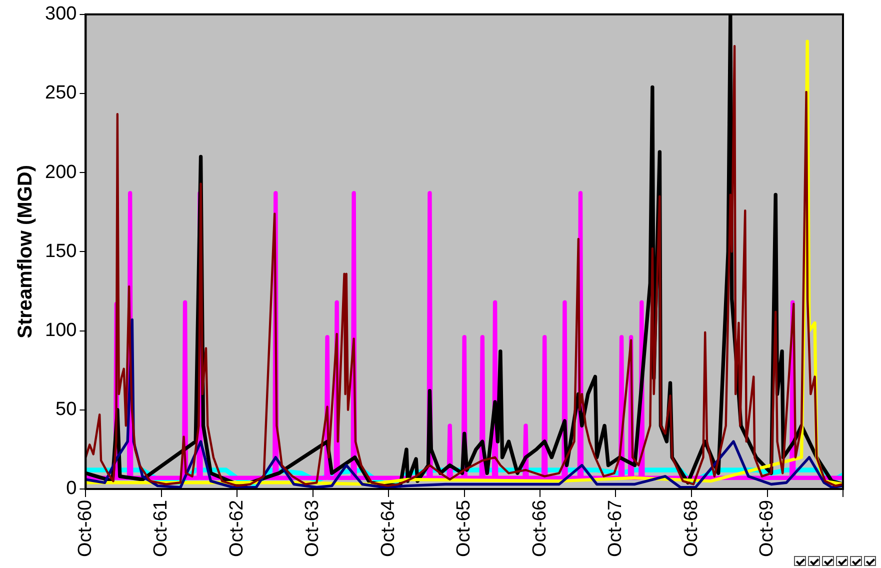 The image size is (881, 568). Describe the element at coordinates (25, 251) in the screenshot. I see `y-axis-title: Streamflow (MGD)` at that location.